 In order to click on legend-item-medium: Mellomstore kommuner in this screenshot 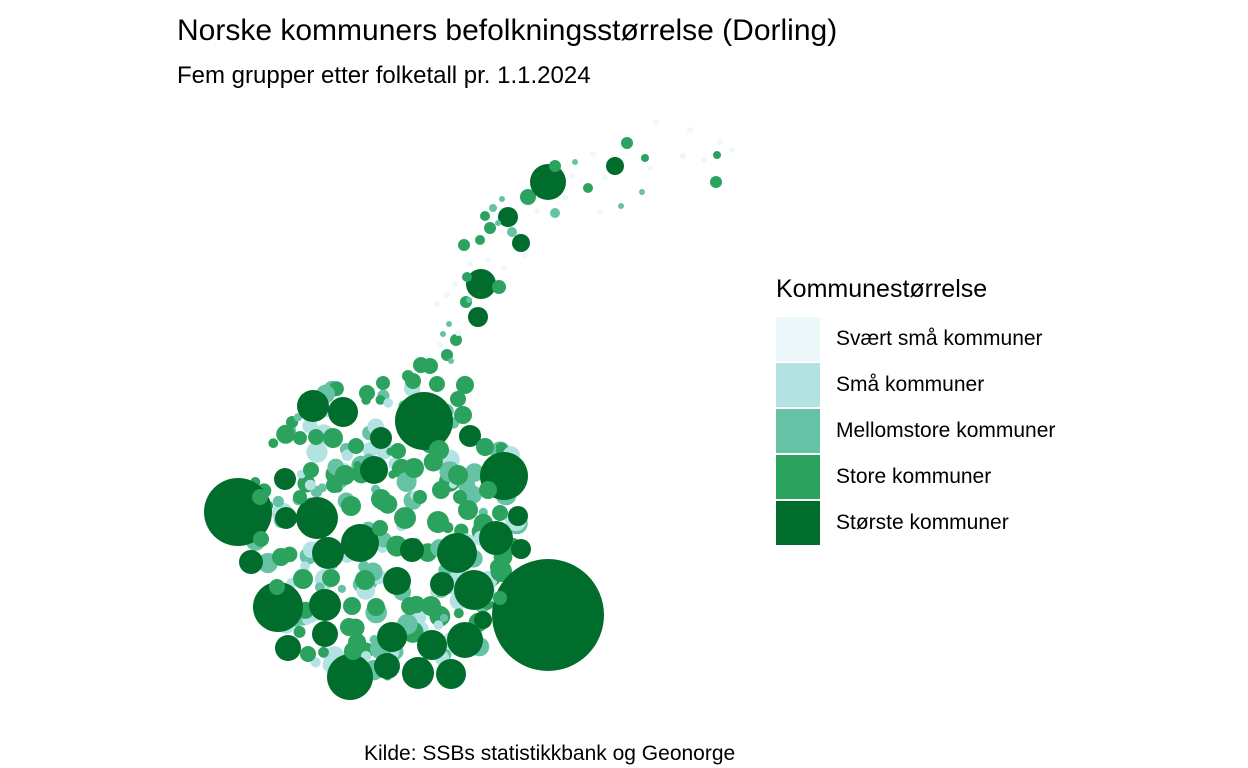, I will do `click(915, 431)`.